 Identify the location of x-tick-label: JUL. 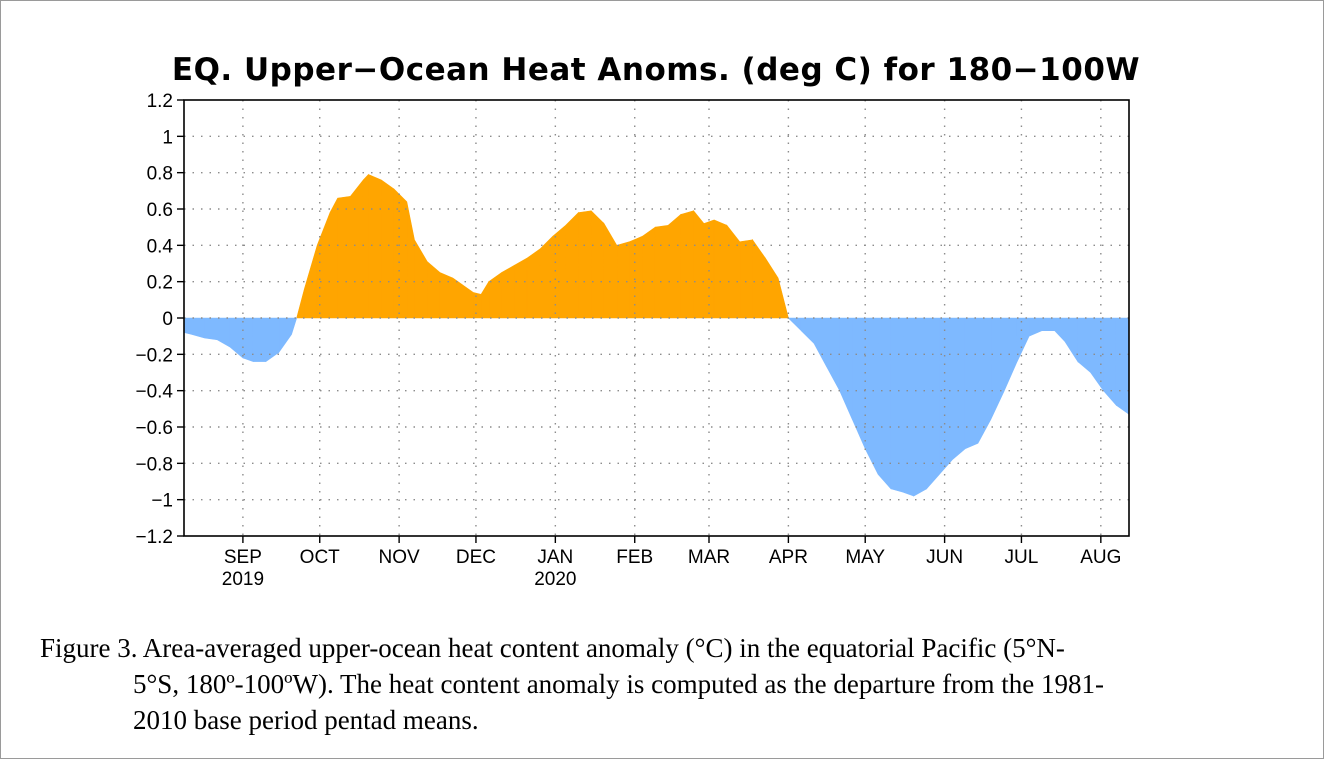
(1022, 557).